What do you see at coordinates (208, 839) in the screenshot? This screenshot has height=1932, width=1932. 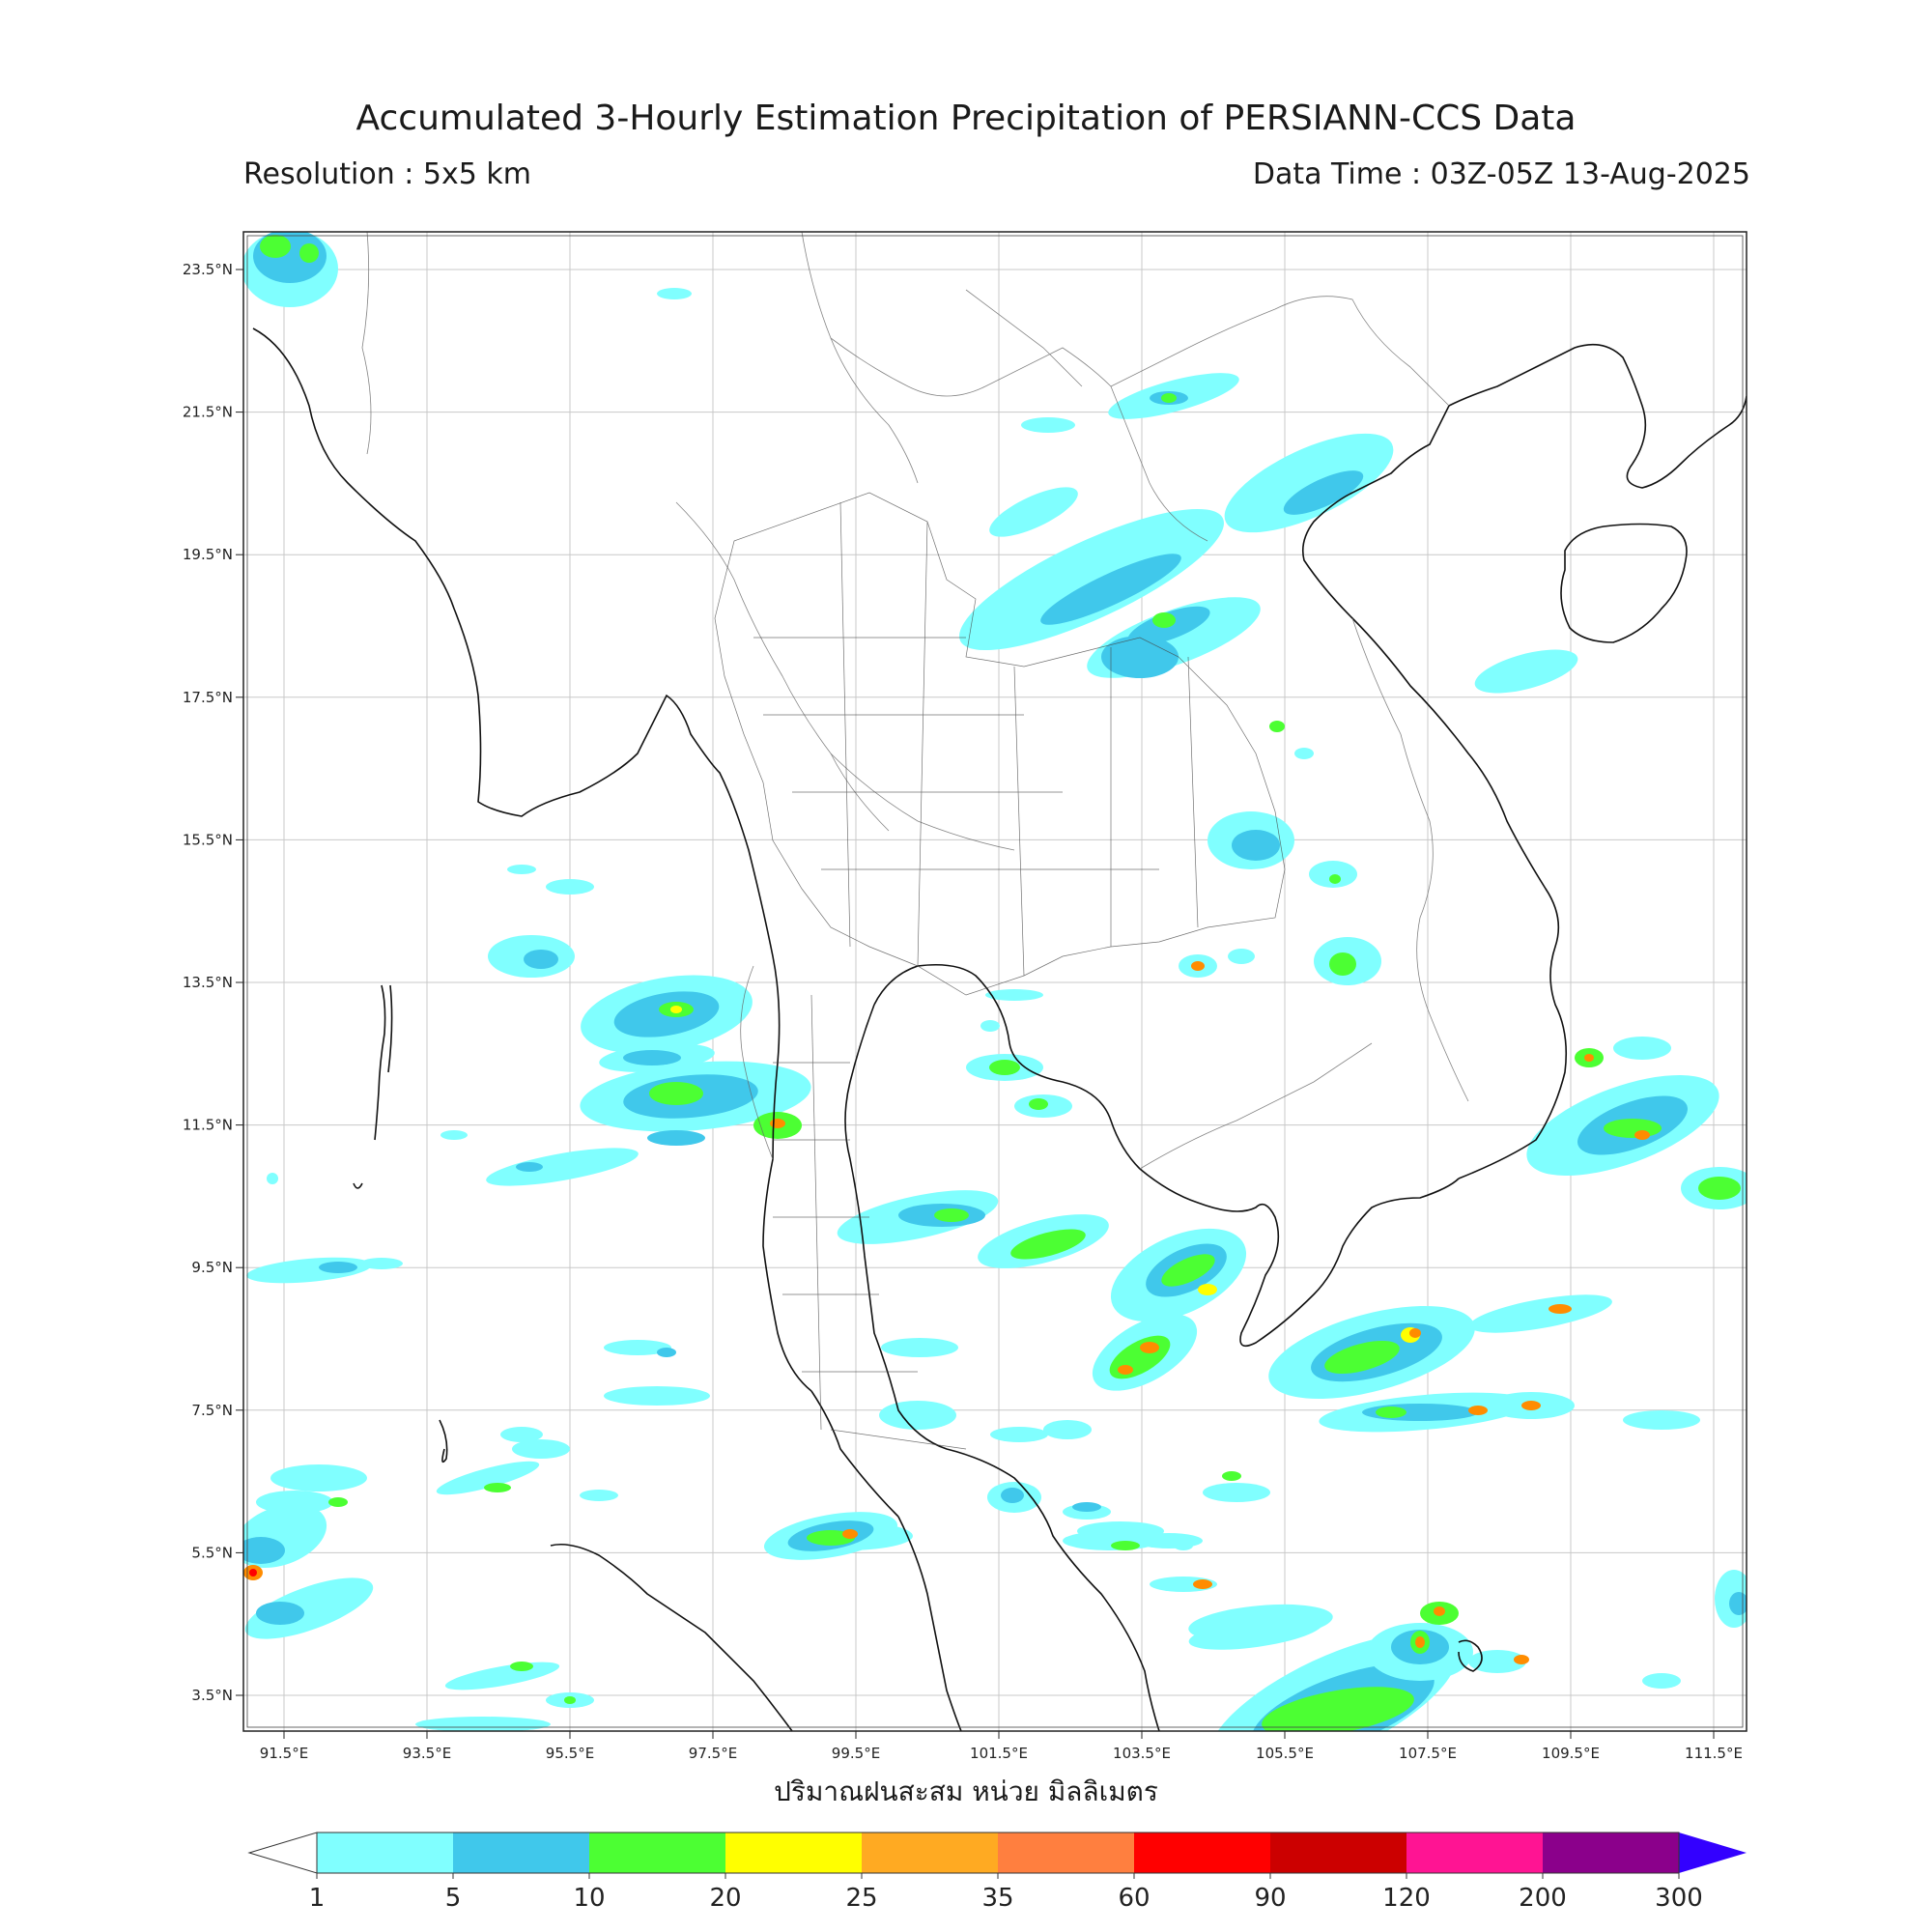 I see `lat-tick-label: 15.5°N` at bounding box center [208, 839].